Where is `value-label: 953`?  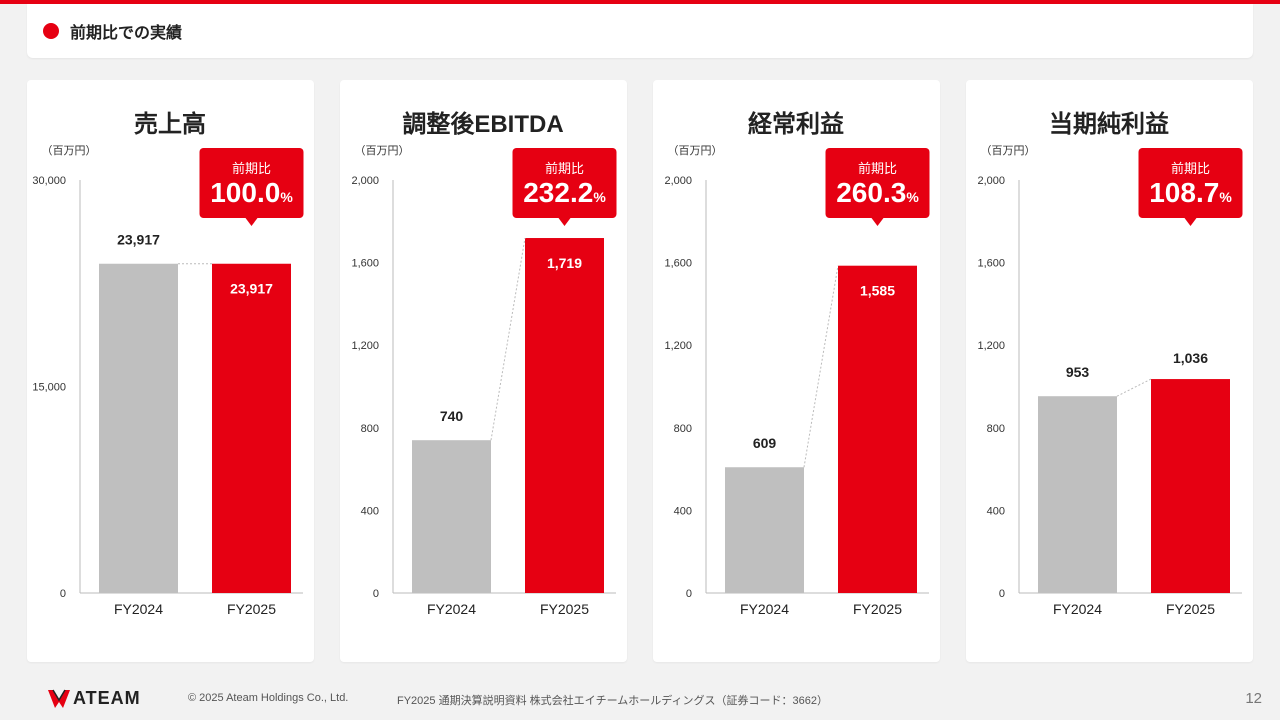
value-label: 953 is located at coordinates (1078, 372).